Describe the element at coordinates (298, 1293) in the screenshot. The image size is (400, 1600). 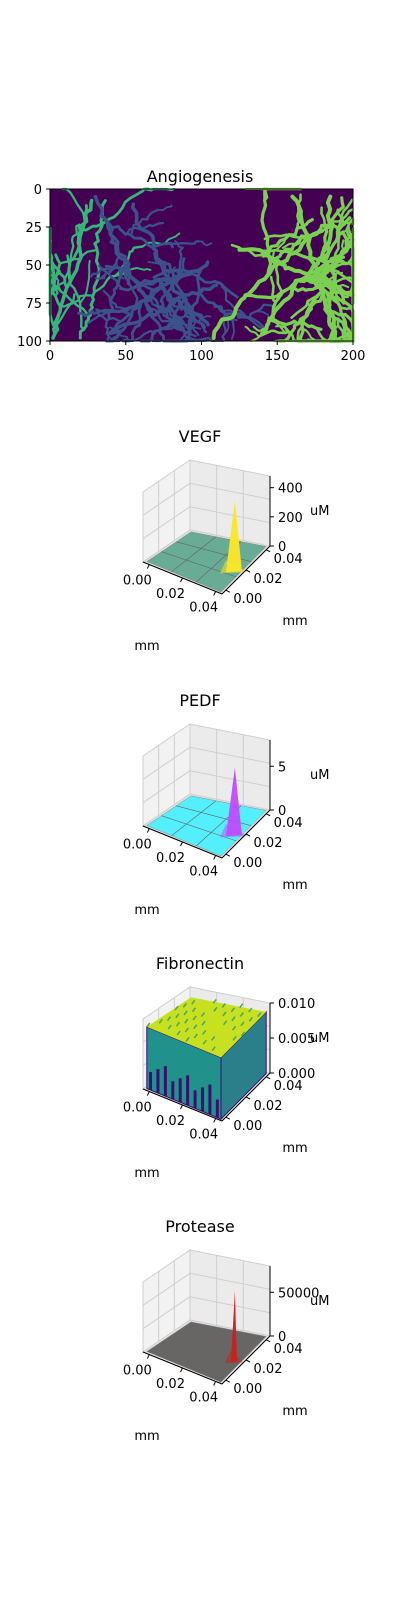
I see `z-tick-label: 50000` at that location.